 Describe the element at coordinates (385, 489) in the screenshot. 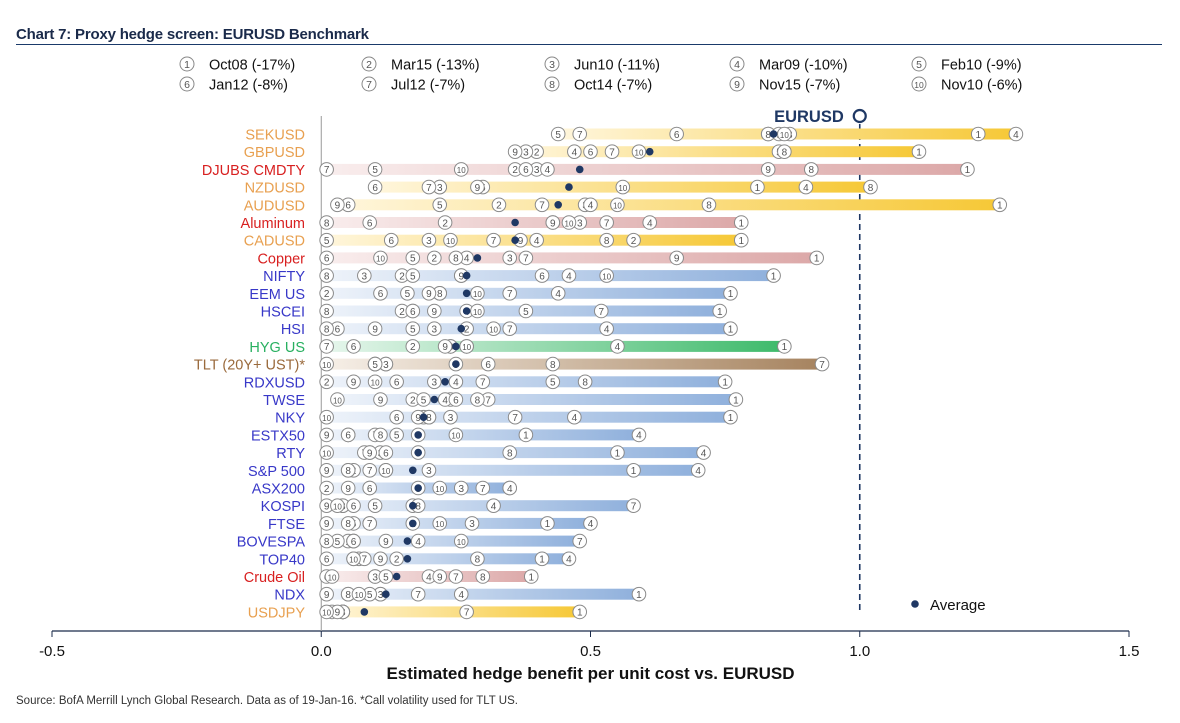

I see `asset-row: ASX20012345678910` at that location.